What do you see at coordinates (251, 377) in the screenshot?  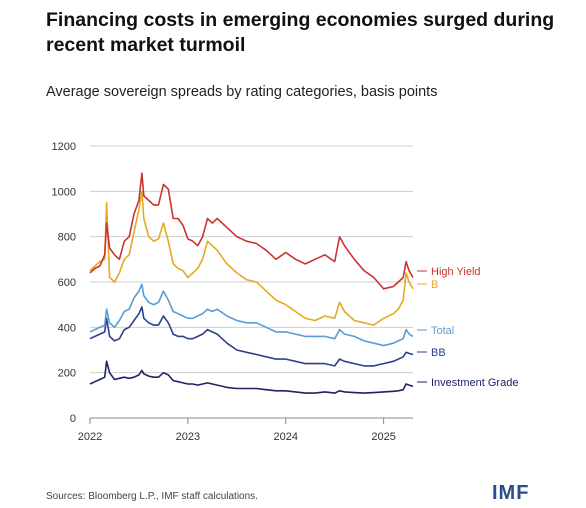 I see `series-line-investment-grade` at bounding box center [251, 377].